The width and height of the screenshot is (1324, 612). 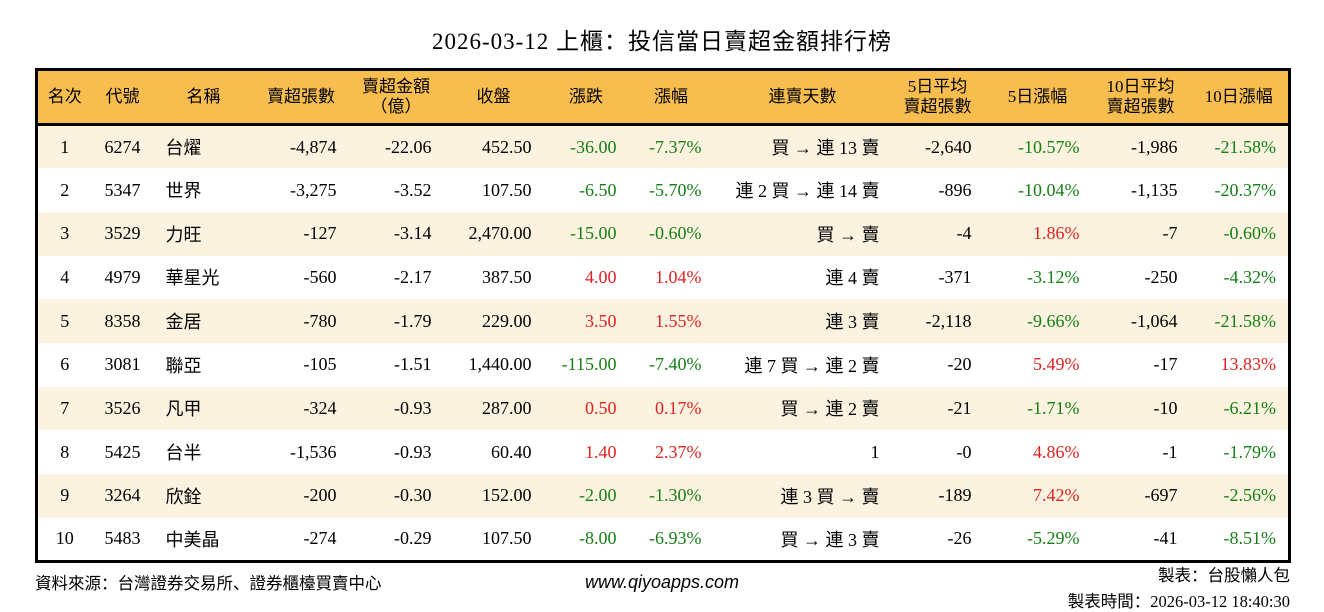 I want to click on cell-avg5: -189, so click(x=955, y=495).